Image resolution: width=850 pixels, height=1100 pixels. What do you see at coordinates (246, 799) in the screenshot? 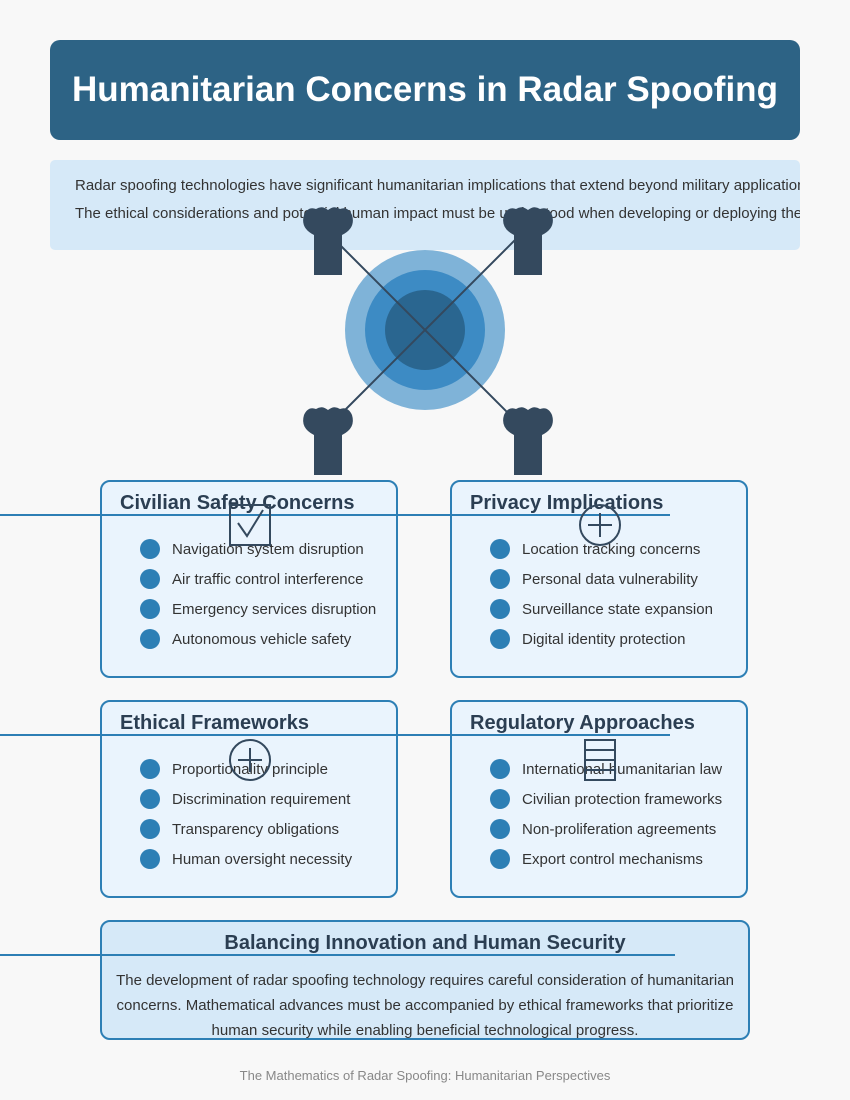
I see `list-item: Discrimination requirement` at bounding box center [246, 799].